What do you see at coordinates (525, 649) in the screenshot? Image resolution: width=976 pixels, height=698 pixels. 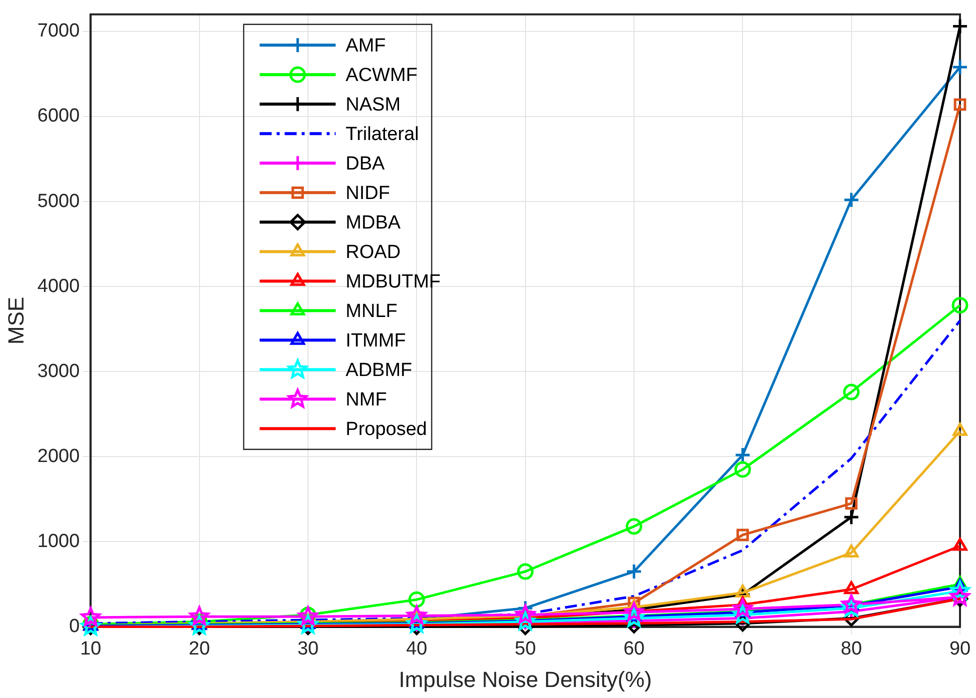 I see `x-tick-label: 50` at bounding box center [525, 649].